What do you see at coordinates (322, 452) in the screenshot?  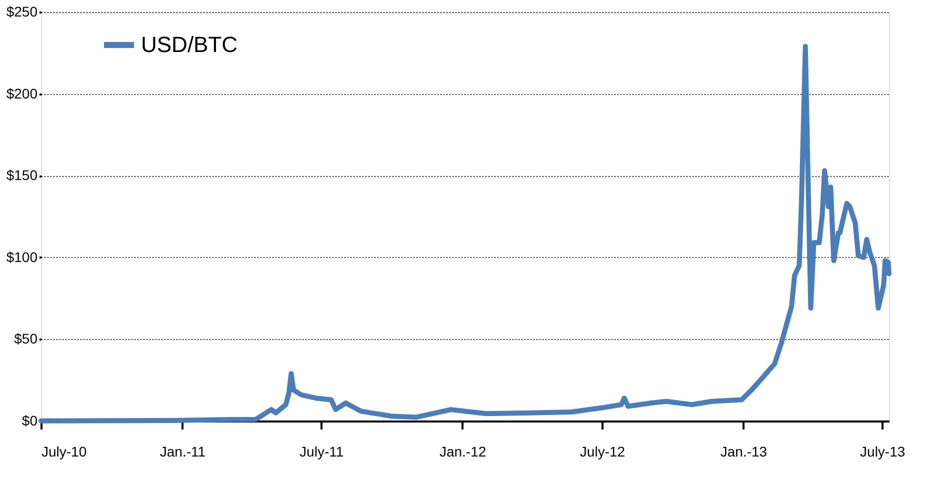 I see `x-tick-label: July-11` at bounding box center [322, 452].